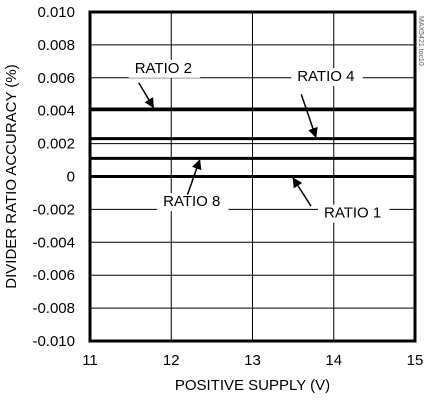 The image size is (427, 405). Describe the element at coordinates (56, 45) in the screenshot. I see `y-tick-label: 0.008` at that location.